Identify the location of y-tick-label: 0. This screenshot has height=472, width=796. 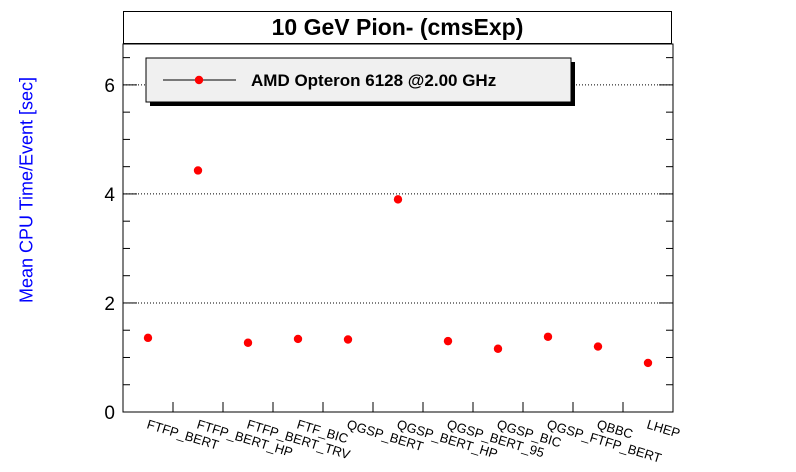
(109, 413).